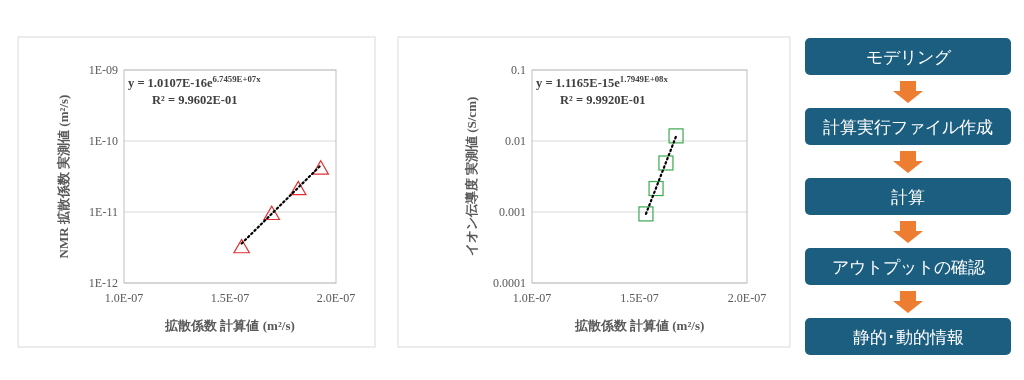 This screenshot has height=380, width=1024. I want to click on annotation: R² = 9.9602E-01, so click(195, 100).